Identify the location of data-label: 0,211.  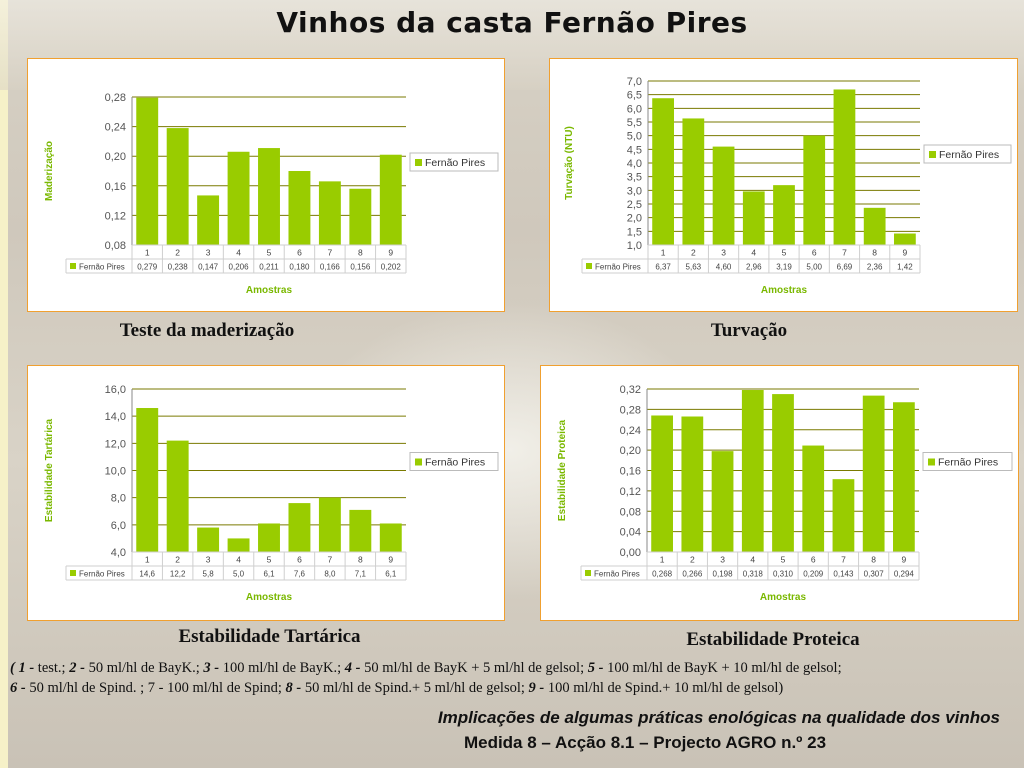
(269, 267).